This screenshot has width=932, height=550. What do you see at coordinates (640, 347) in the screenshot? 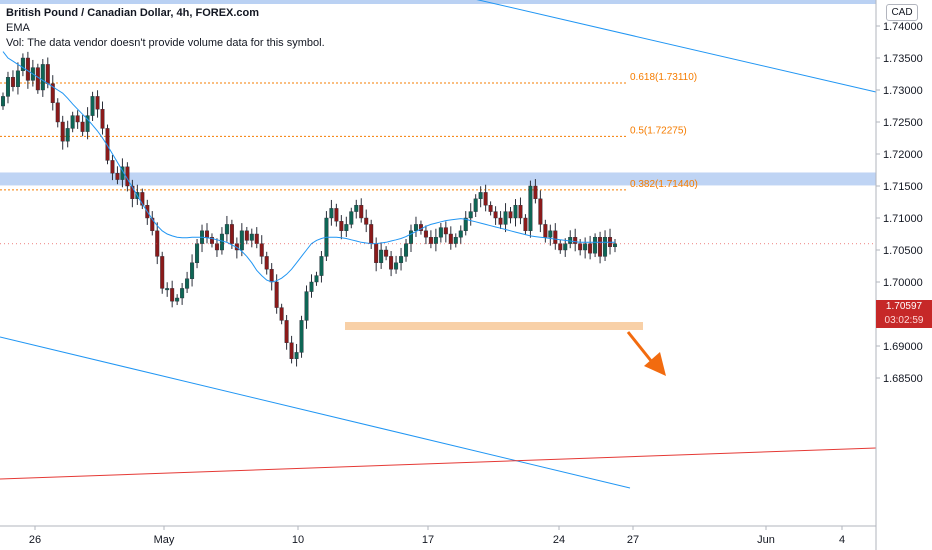
I see `arrow-shaft` at bounding box center [640, 347].